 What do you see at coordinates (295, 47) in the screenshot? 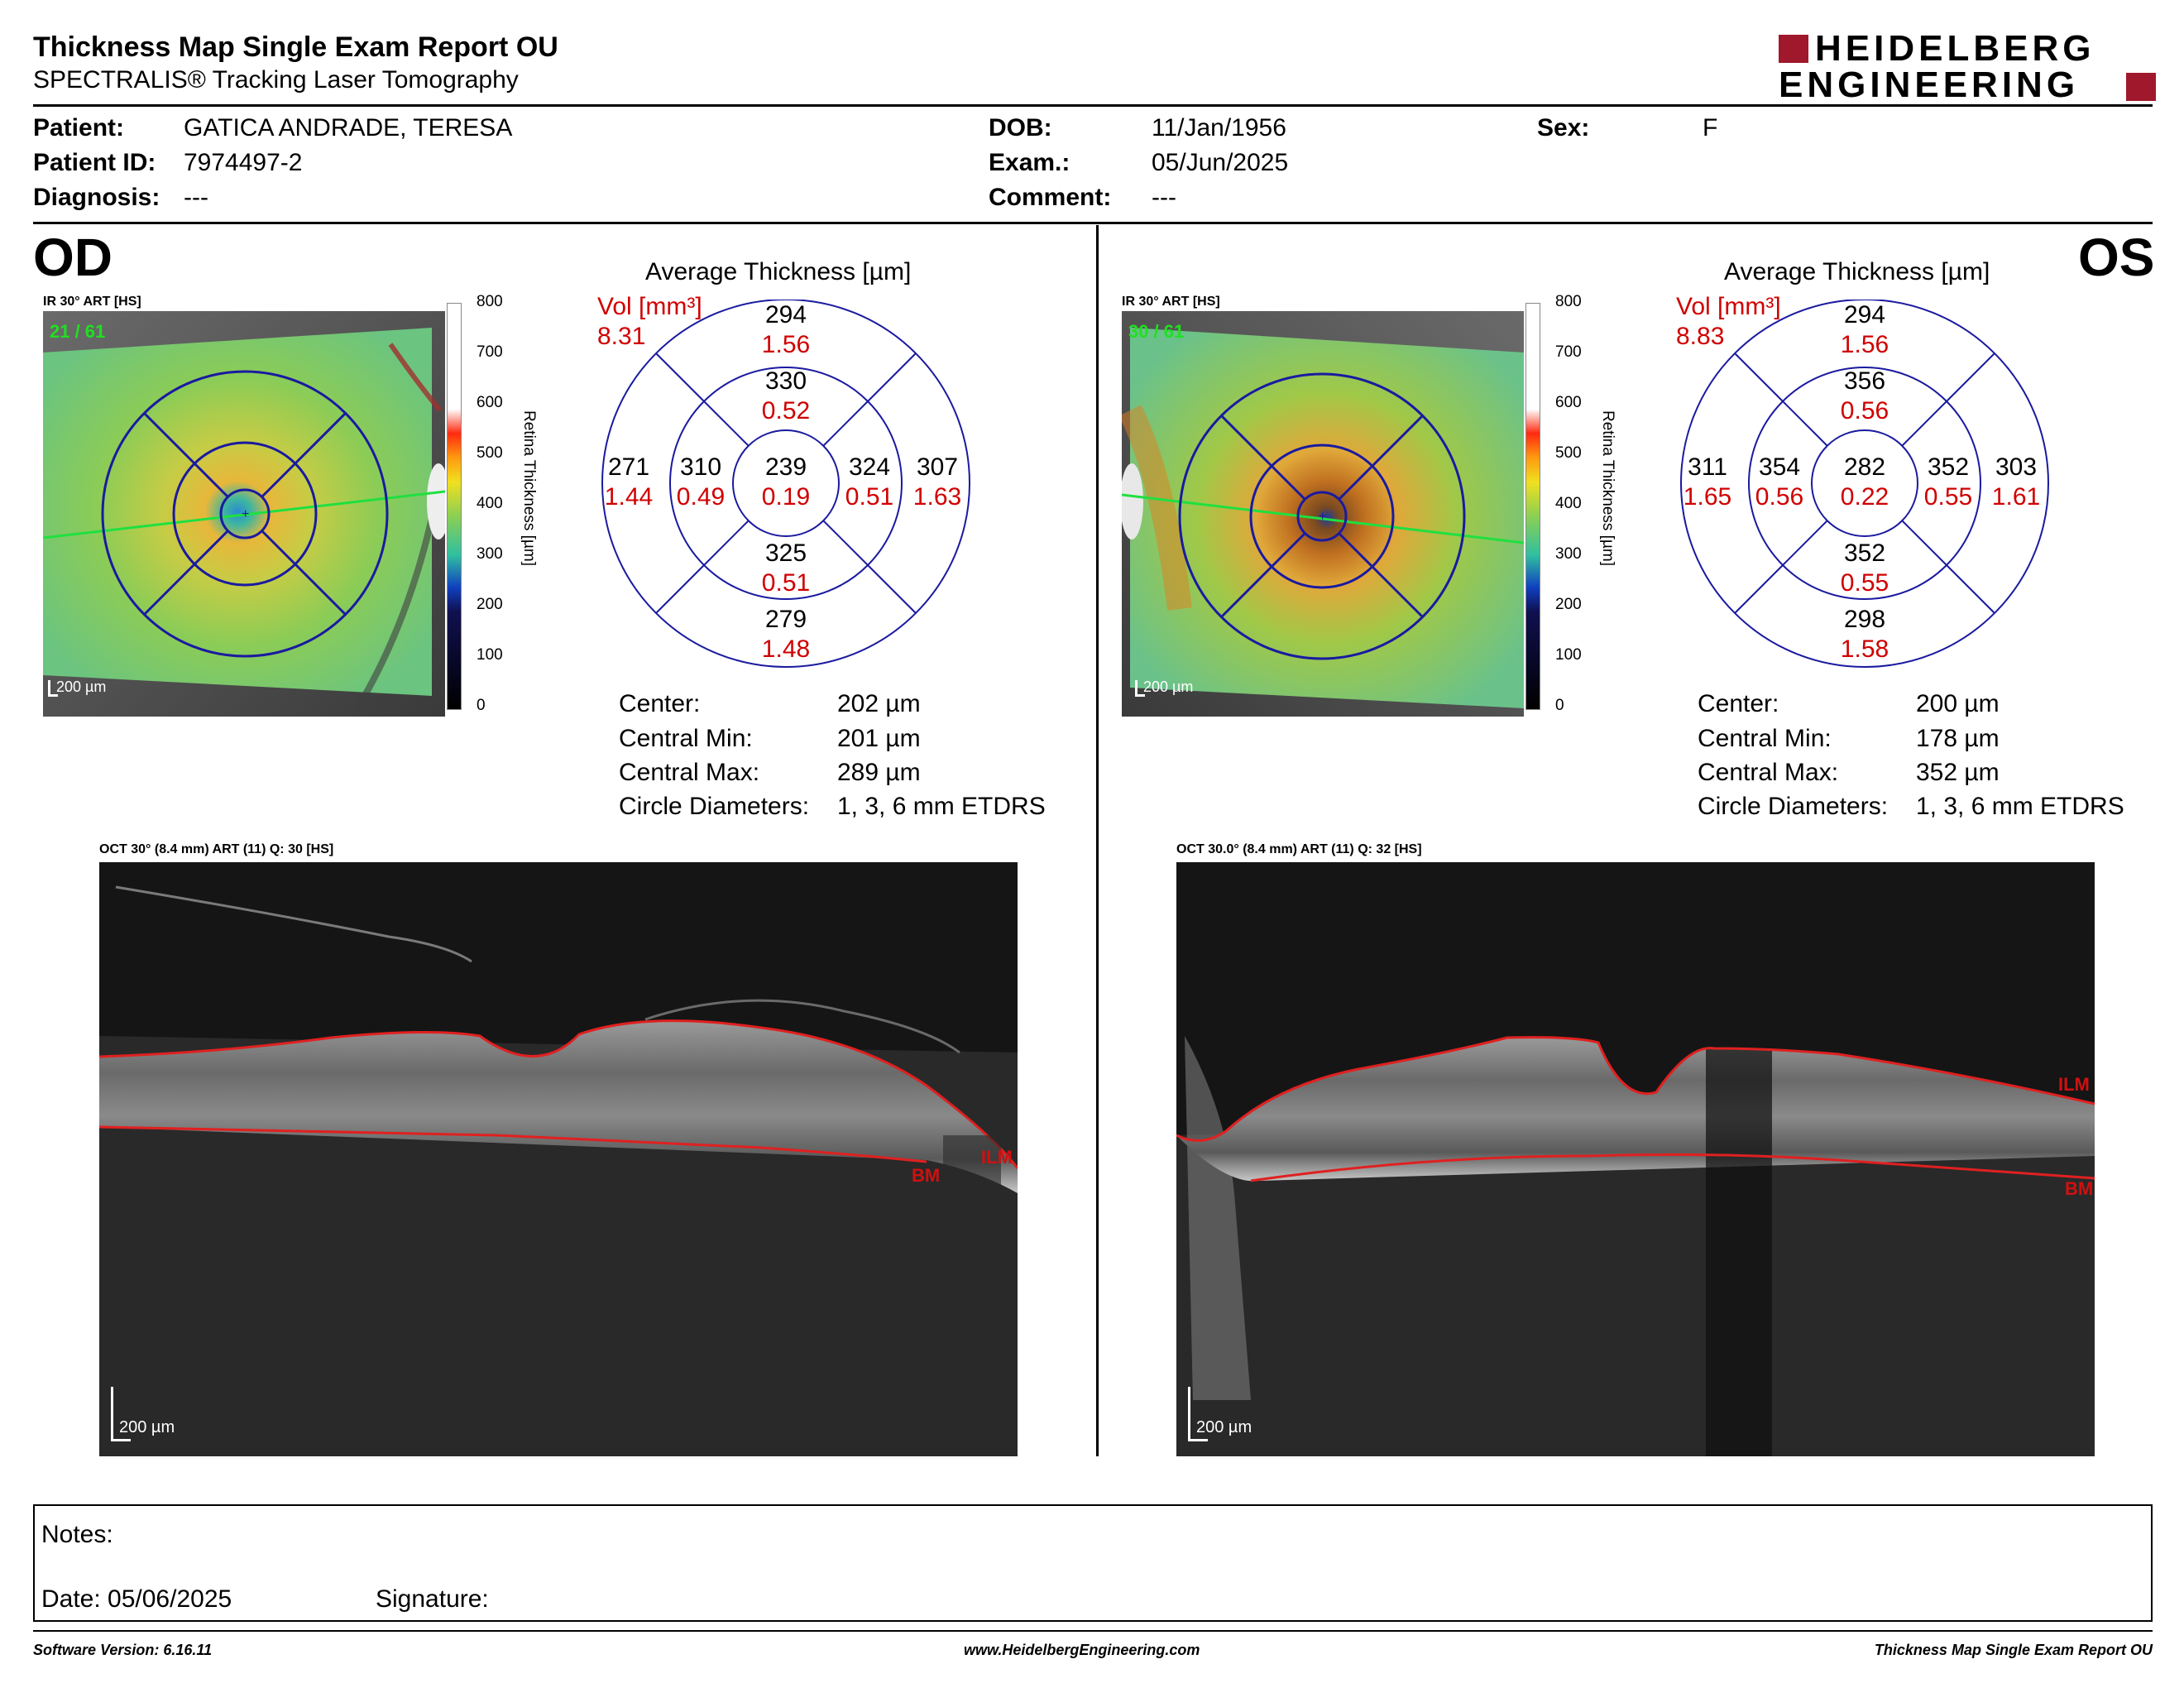
I see `report-title: Thickness Map Single Exam Report OU` at bounding box center [295, 47].